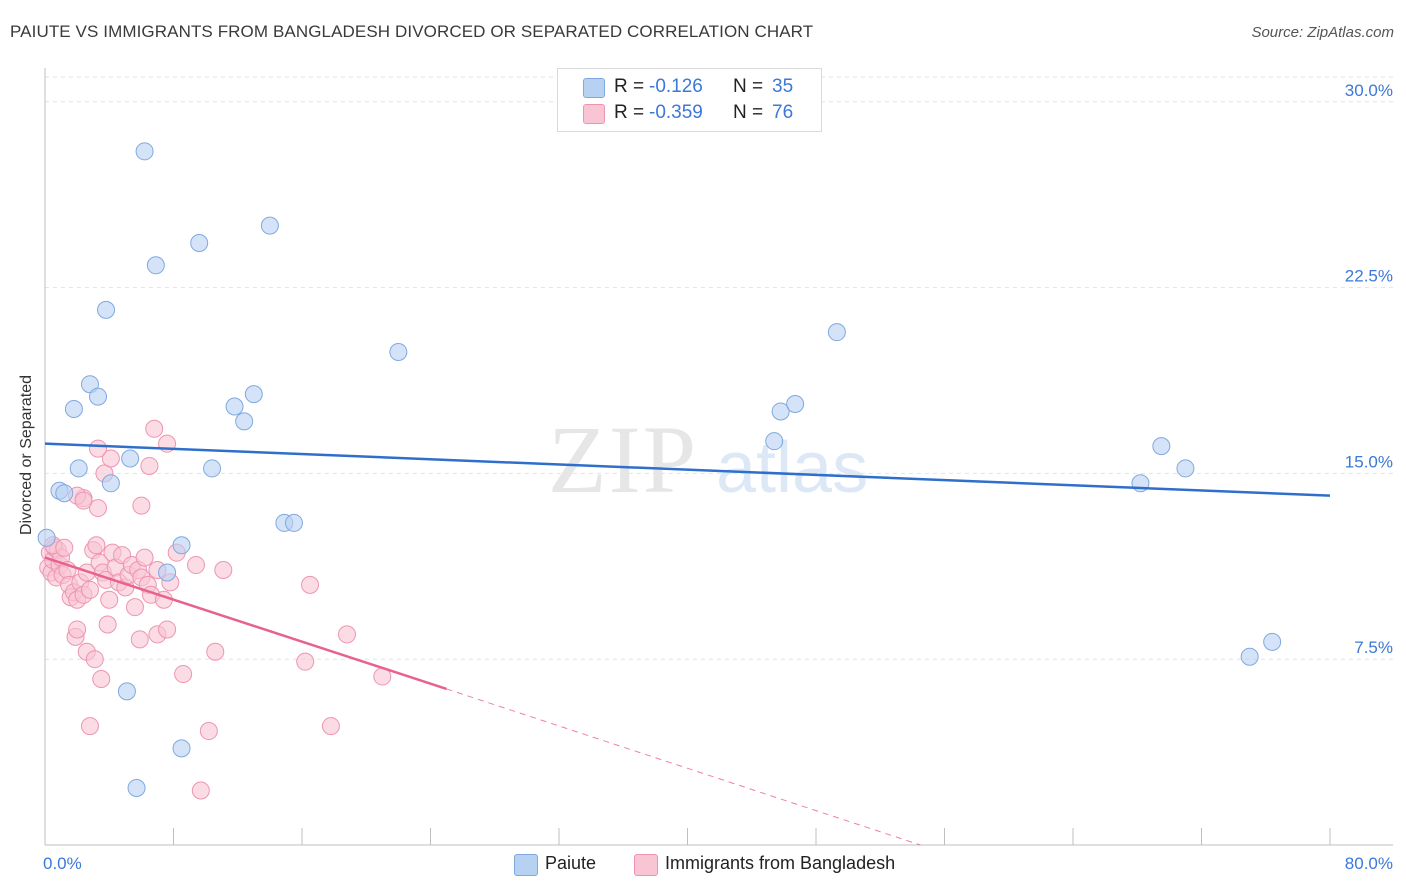 Image resolution: width=1406 pixels, height=892 pixels. Describe the element at coordinates (780, 863) in the screenshot. I see `bangladesh-legend-label: Immigrants from Bangladesh` at that location.